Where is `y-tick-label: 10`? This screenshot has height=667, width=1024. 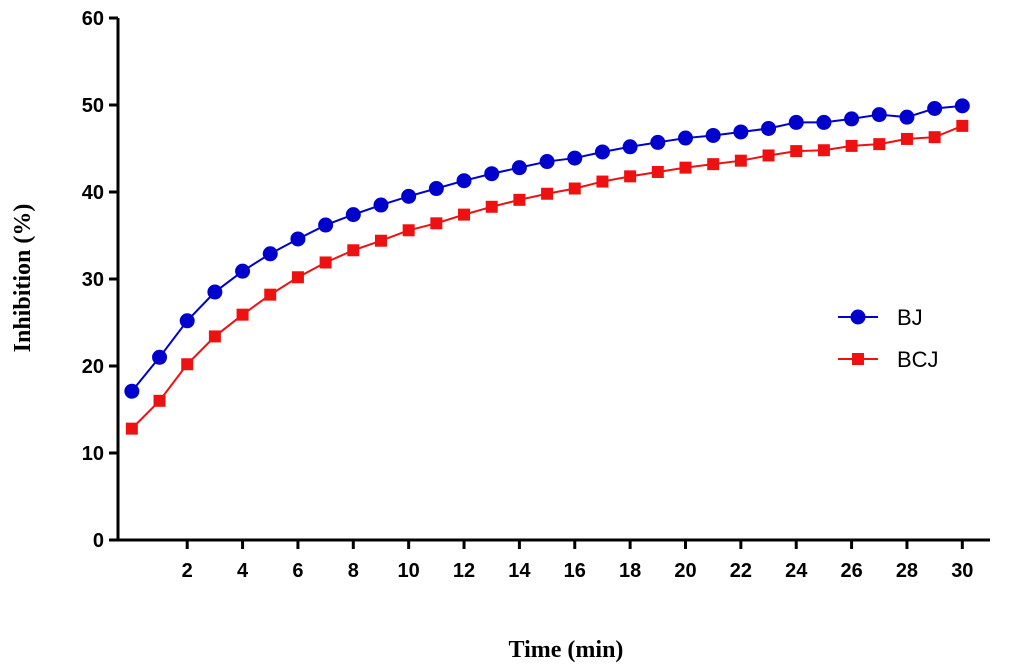 y-tick-label: 10 is located at coordinates (93, 454).